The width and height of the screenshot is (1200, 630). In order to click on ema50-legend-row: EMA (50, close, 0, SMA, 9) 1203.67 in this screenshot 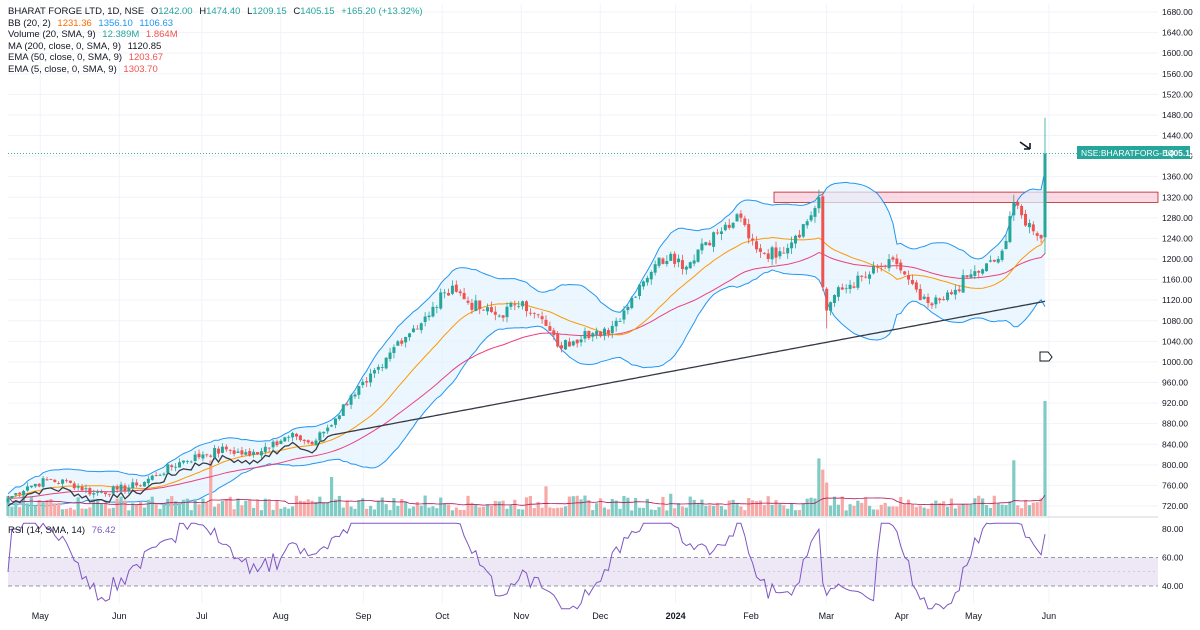, I will do `click(217, 58)`.